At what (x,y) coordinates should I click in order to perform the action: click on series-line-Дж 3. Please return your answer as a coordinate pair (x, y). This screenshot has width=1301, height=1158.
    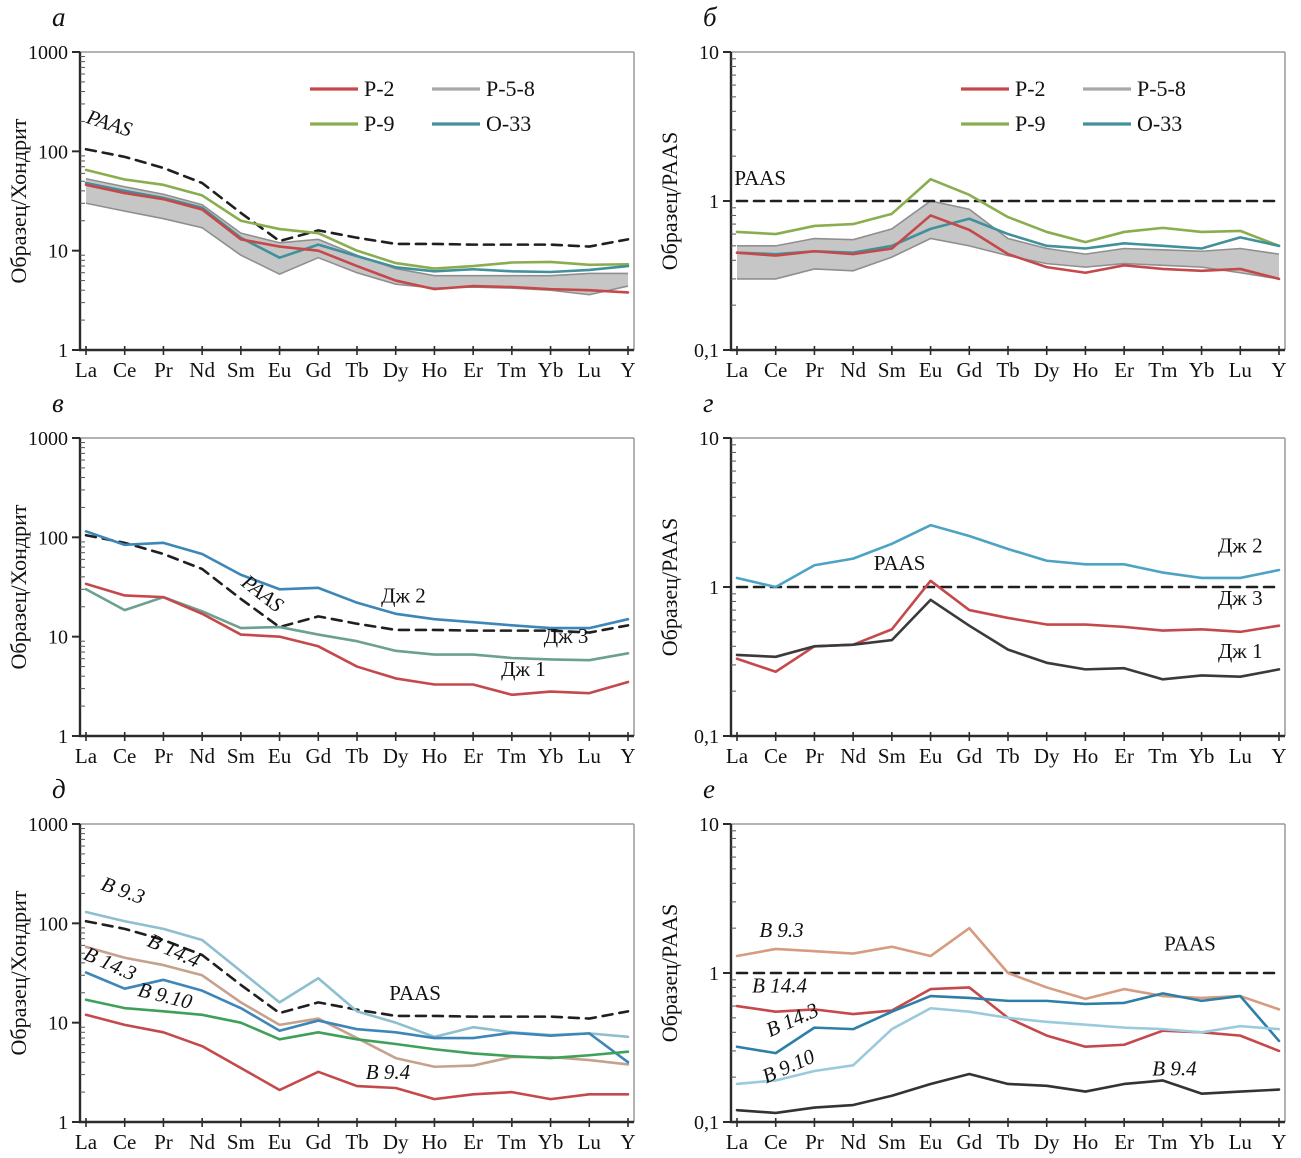
    Looking at the image, I should click on (1008, 626).